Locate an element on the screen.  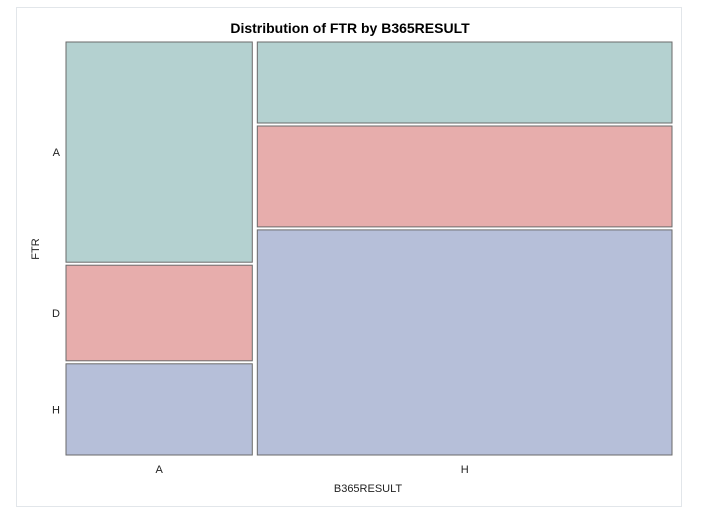
y-tick-label: H is located at coordinates (56, 410).